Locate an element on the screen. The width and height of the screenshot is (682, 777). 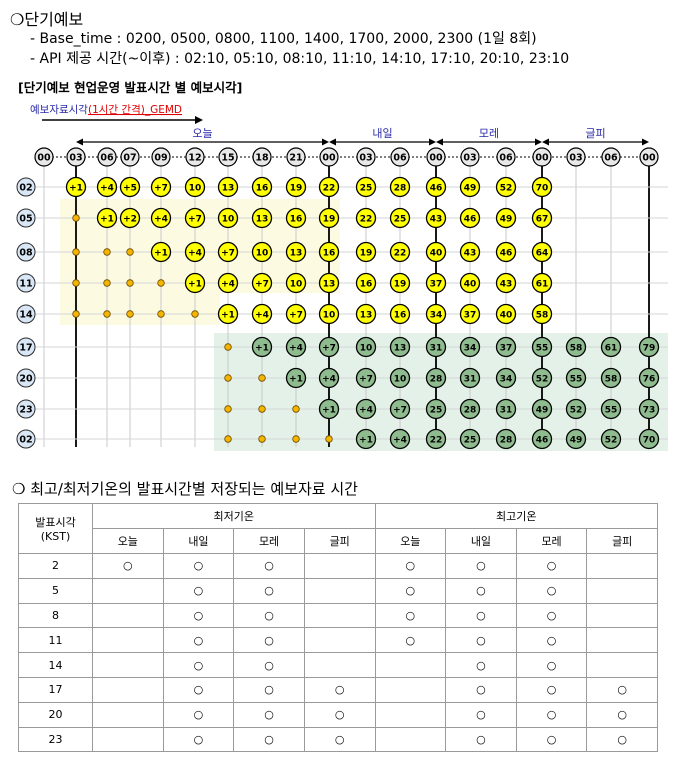
row-label: 05 is located at coordinates (25, 219).